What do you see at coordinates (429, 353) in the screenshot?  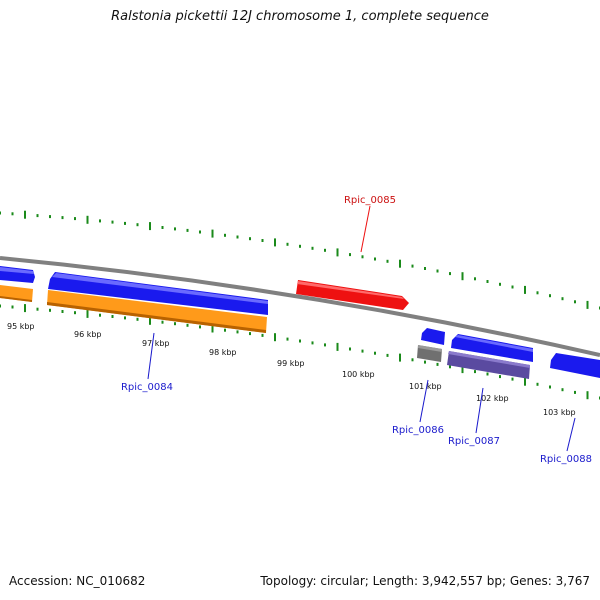 I see `gene-rpic-0086-rna` at bounding box center [429, 353].